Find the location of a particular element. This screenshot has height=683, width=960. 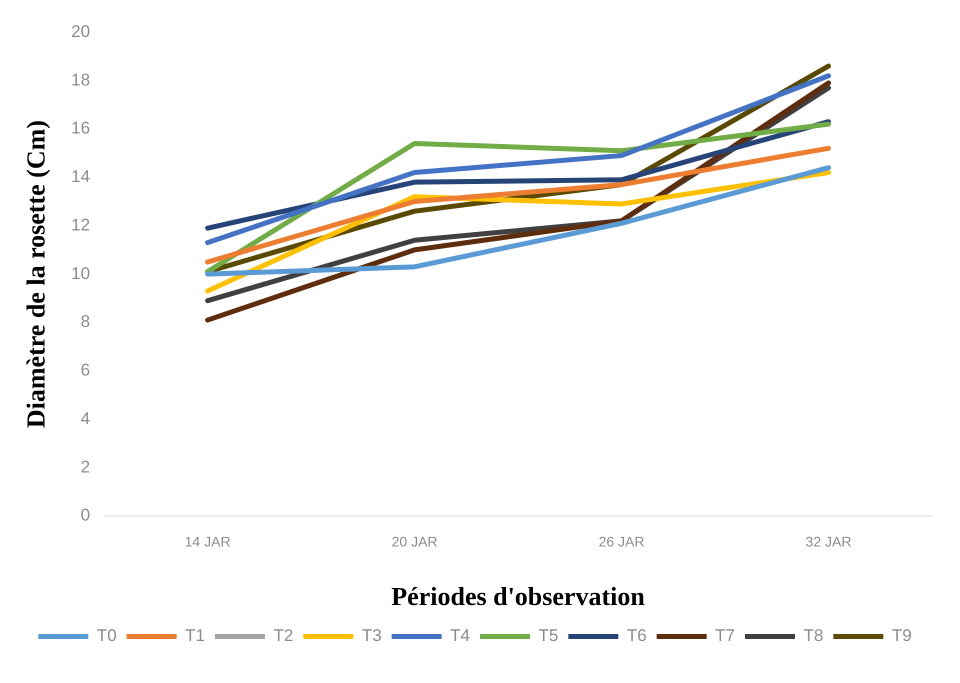

y-tick-label: 14 is located at coordinates (80, 176).